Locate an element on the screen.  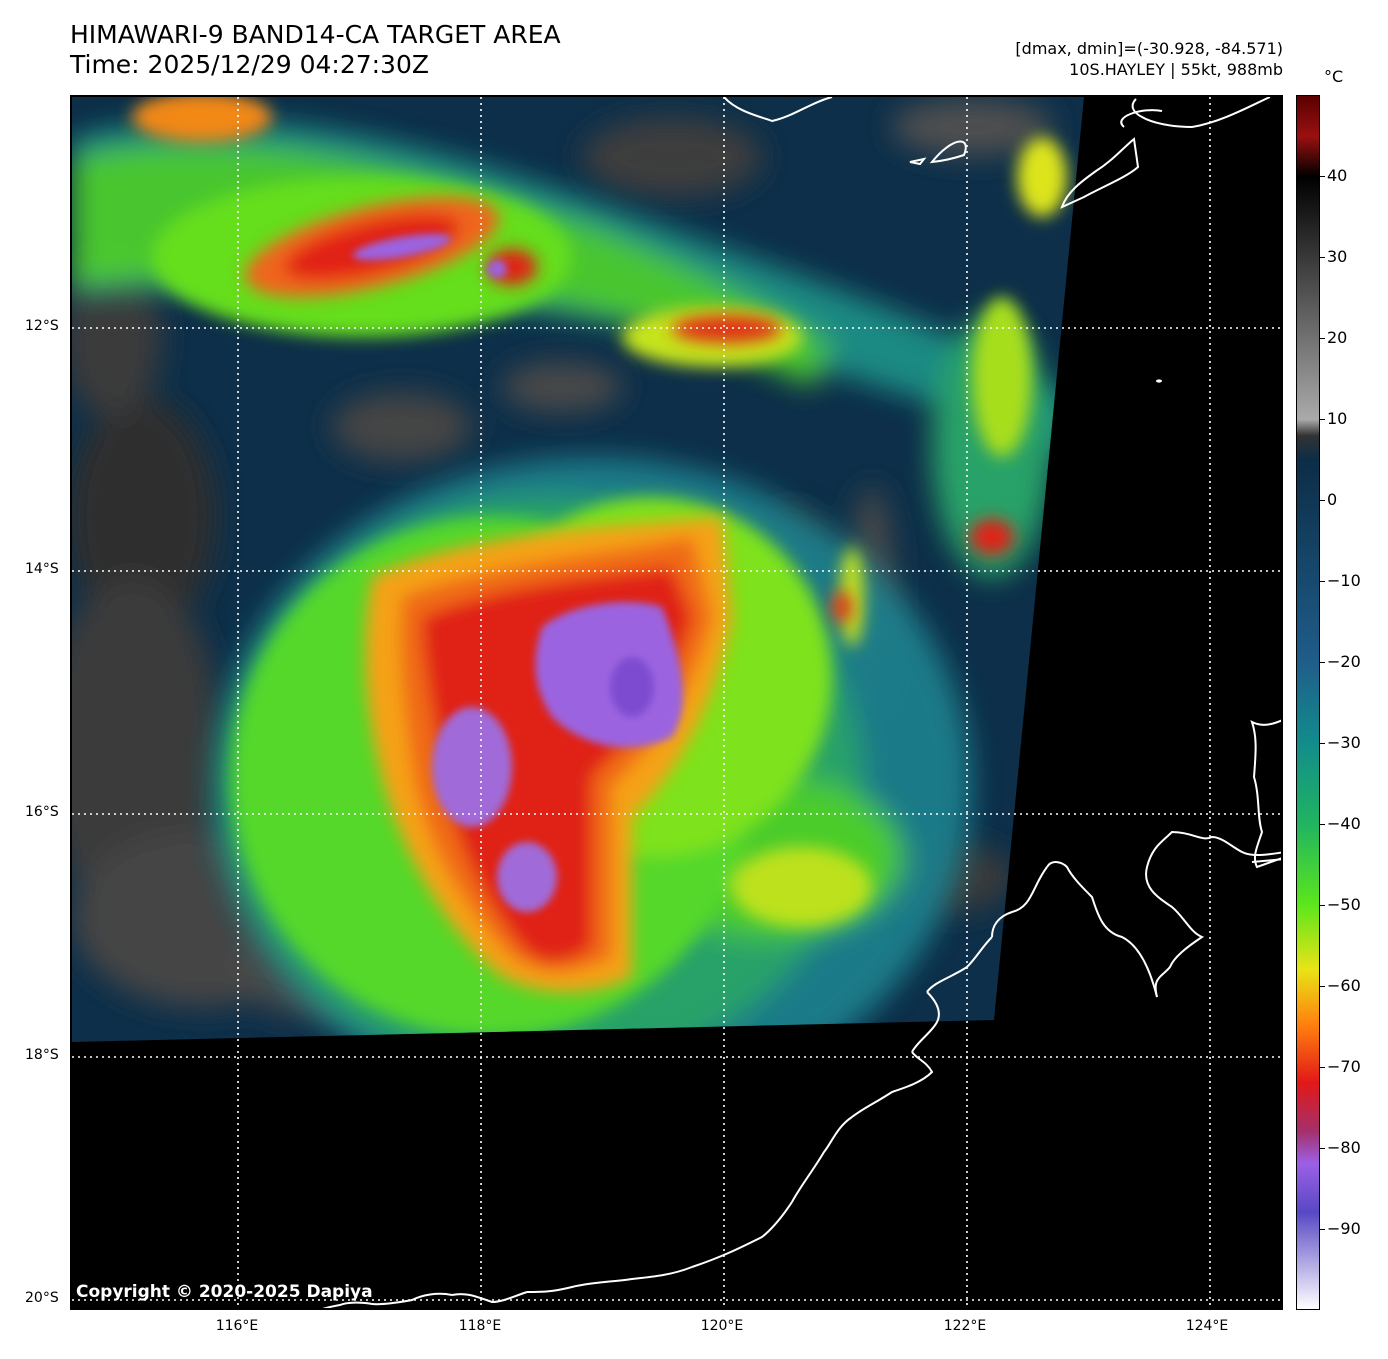
colorbar-tick-label: −60 is located at coordinates (1344, 985).